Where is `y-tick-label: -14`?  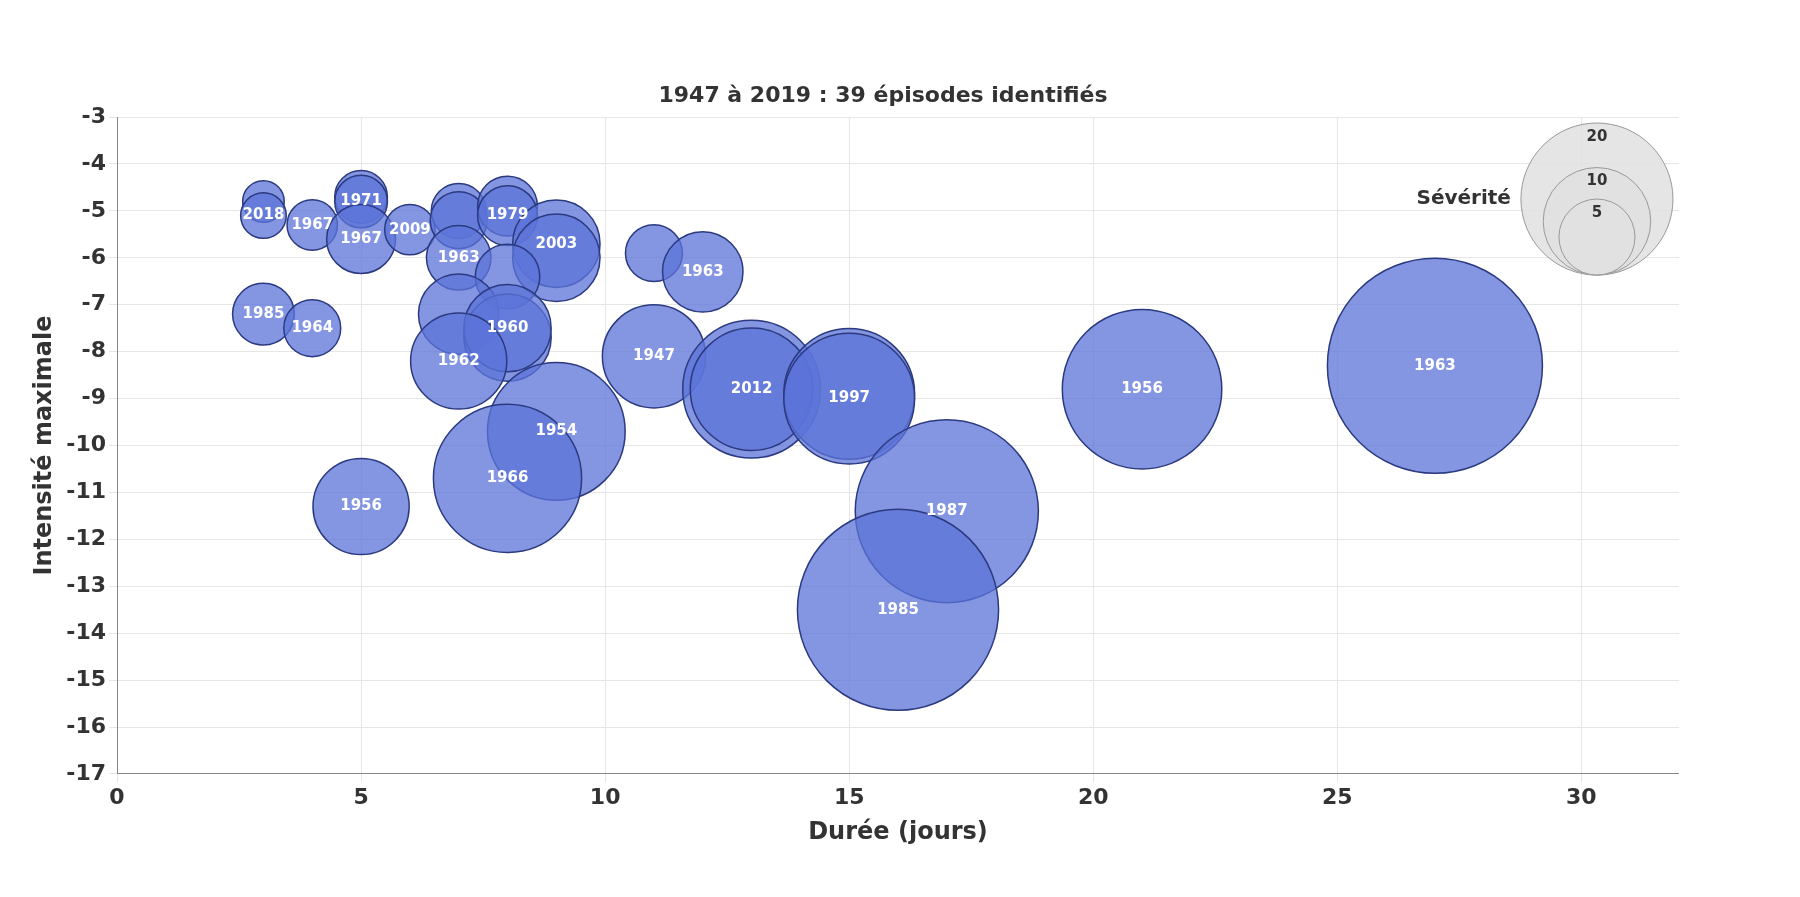
y-tick-label: -14 is located at coordinates (86, 631).